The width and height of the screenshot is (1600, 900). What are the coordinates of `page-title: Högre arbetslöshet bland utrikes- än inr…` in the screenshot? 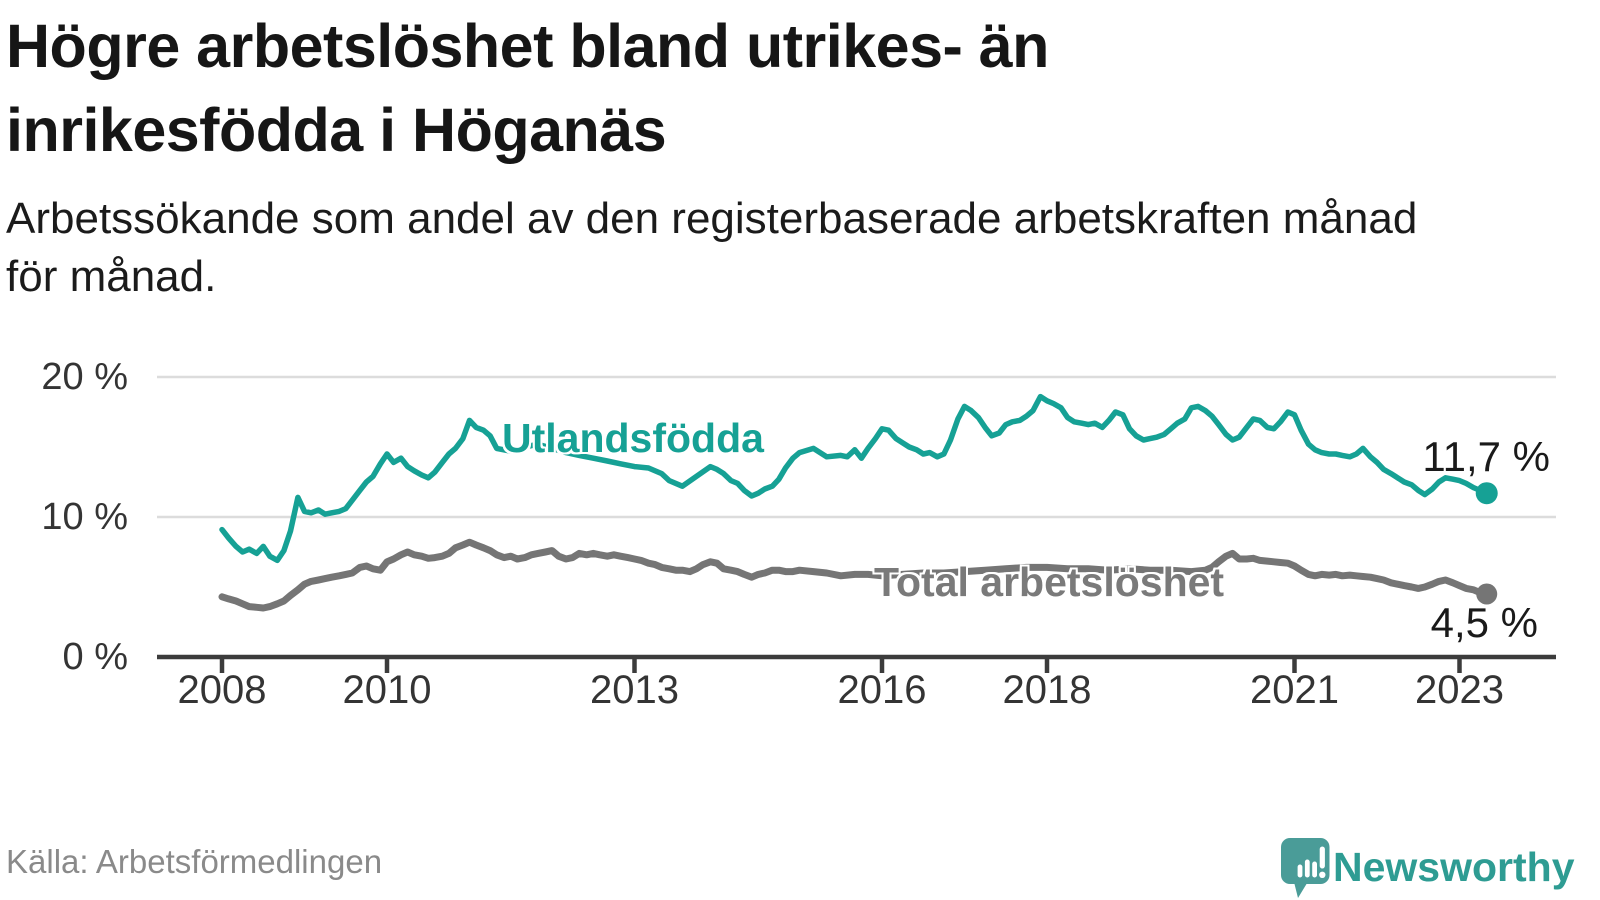 It's located at (527, 88).